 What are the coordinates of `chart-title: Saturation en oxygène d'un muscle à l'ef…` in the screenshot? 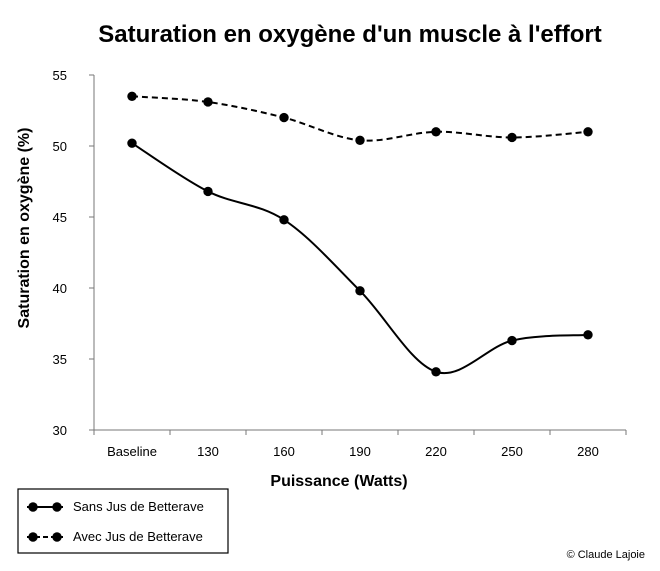 It's located at (350, 34).